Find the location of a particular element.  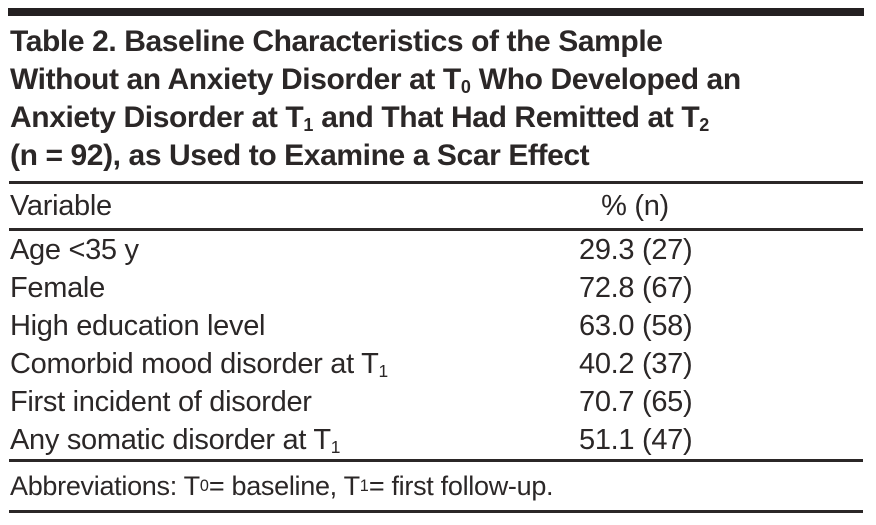

rule-above-footnote is located at coordinates (436, 460).